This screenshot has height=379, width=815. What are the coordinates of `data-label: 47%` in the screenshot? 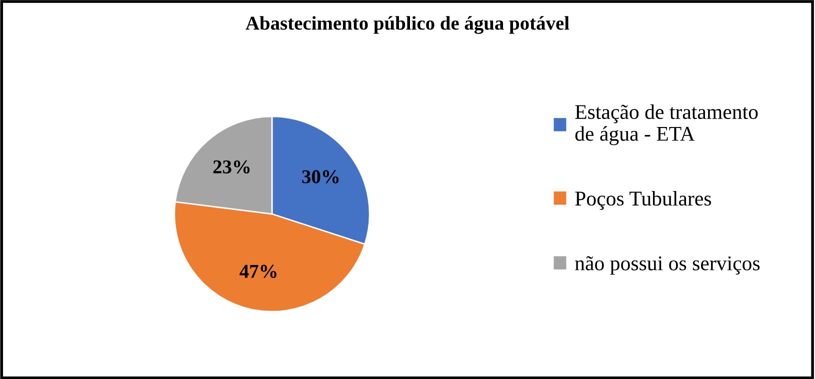 It's located at (258, 271).